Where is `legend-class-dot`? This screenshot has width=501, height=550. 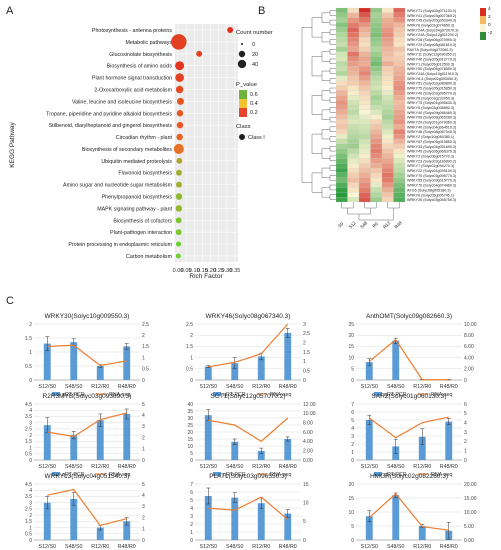 legend-class-dot is located at coordinates (242, 137).